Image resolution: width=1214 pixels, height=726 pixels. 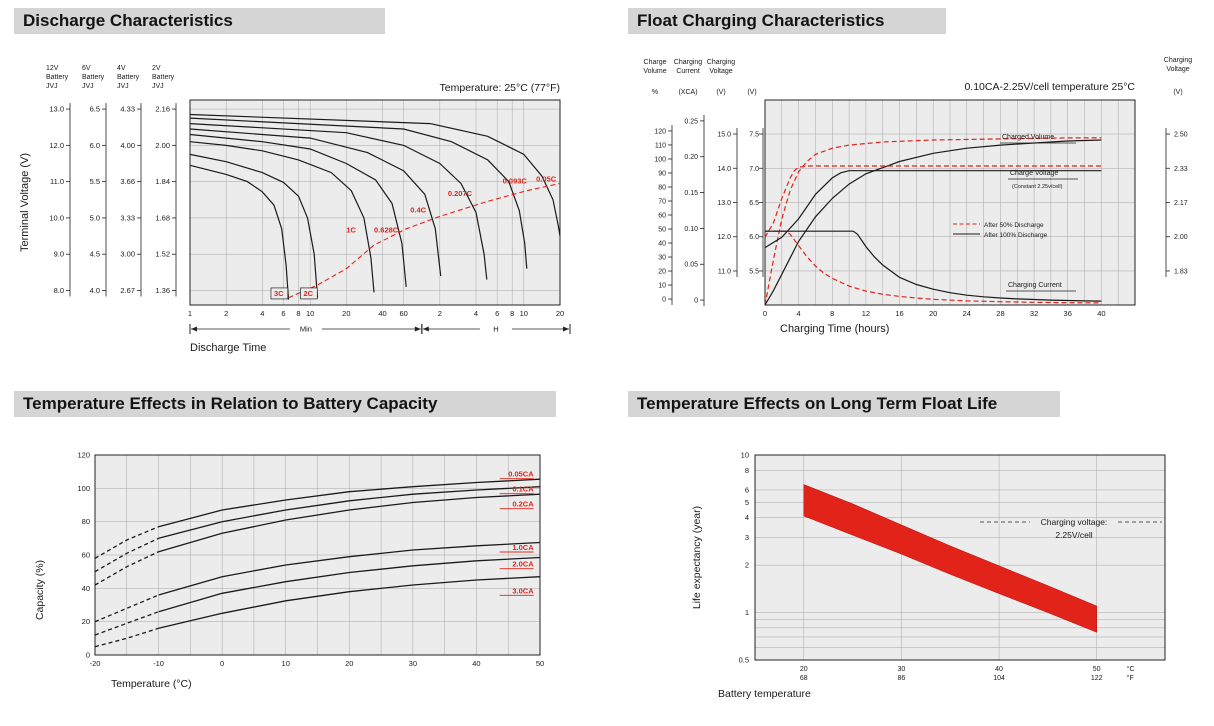 What do you see at coordinates (754, 203) in the screenshot?
I see `svg-text: 6.5` at bounding box center [754, 203].